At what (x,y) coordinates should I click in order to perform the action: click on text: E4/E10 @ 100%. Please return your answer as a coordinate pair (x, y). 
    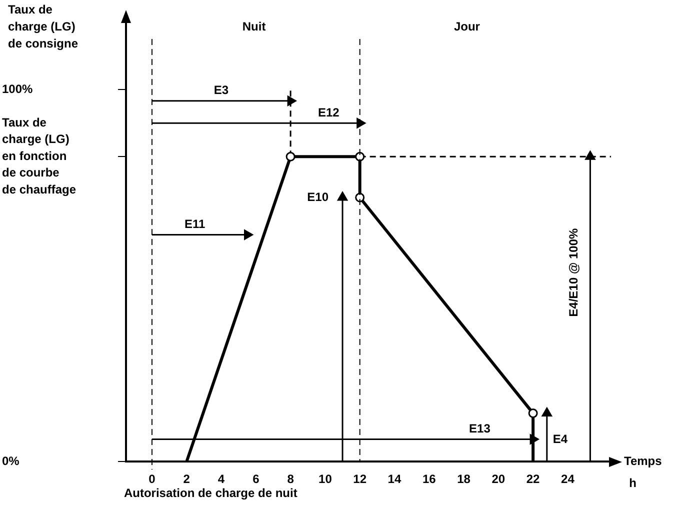
    Looking at the image, I should click on (573, 272).